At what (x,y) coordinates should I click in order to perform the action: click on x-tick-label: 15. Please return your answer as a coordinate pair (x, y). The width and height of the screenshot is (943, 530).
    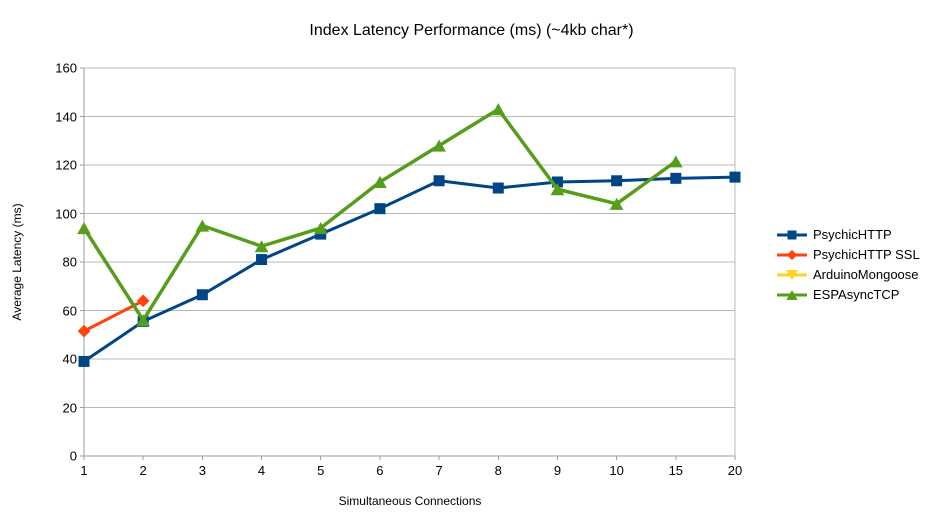
    Looking at the image, I should click on (676, 470).